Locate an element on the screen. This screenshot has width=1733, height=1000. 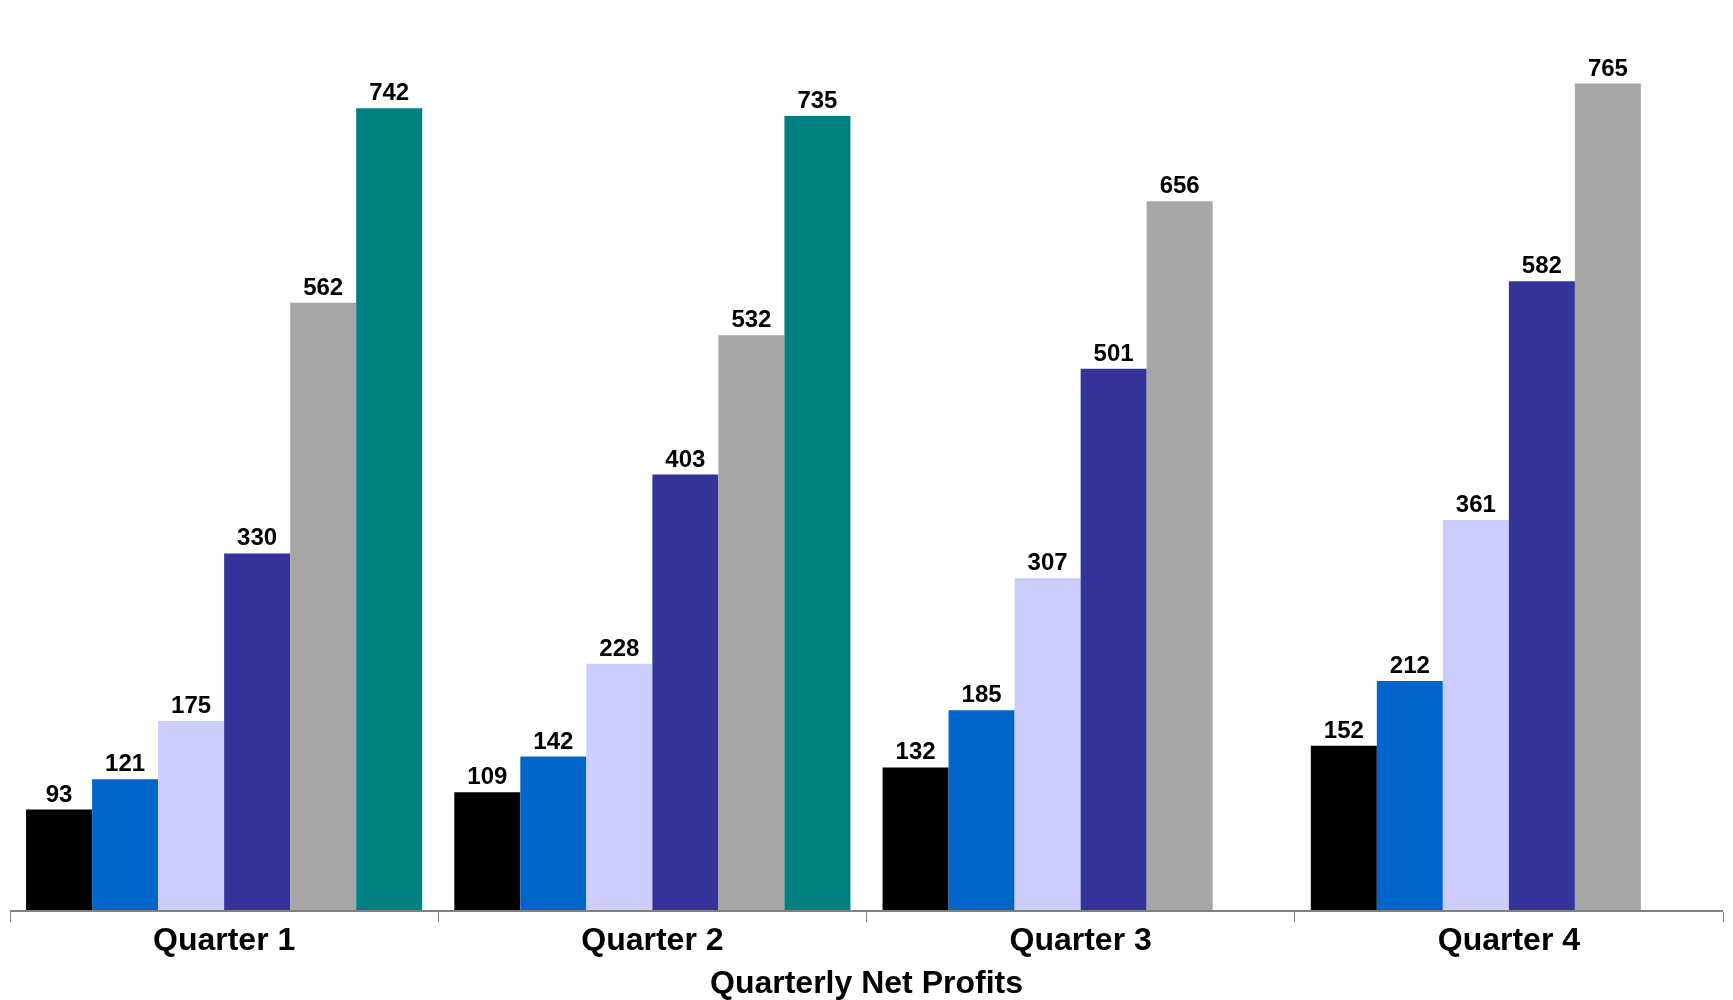
data-label: 185 is located at coordinates (981, 694).